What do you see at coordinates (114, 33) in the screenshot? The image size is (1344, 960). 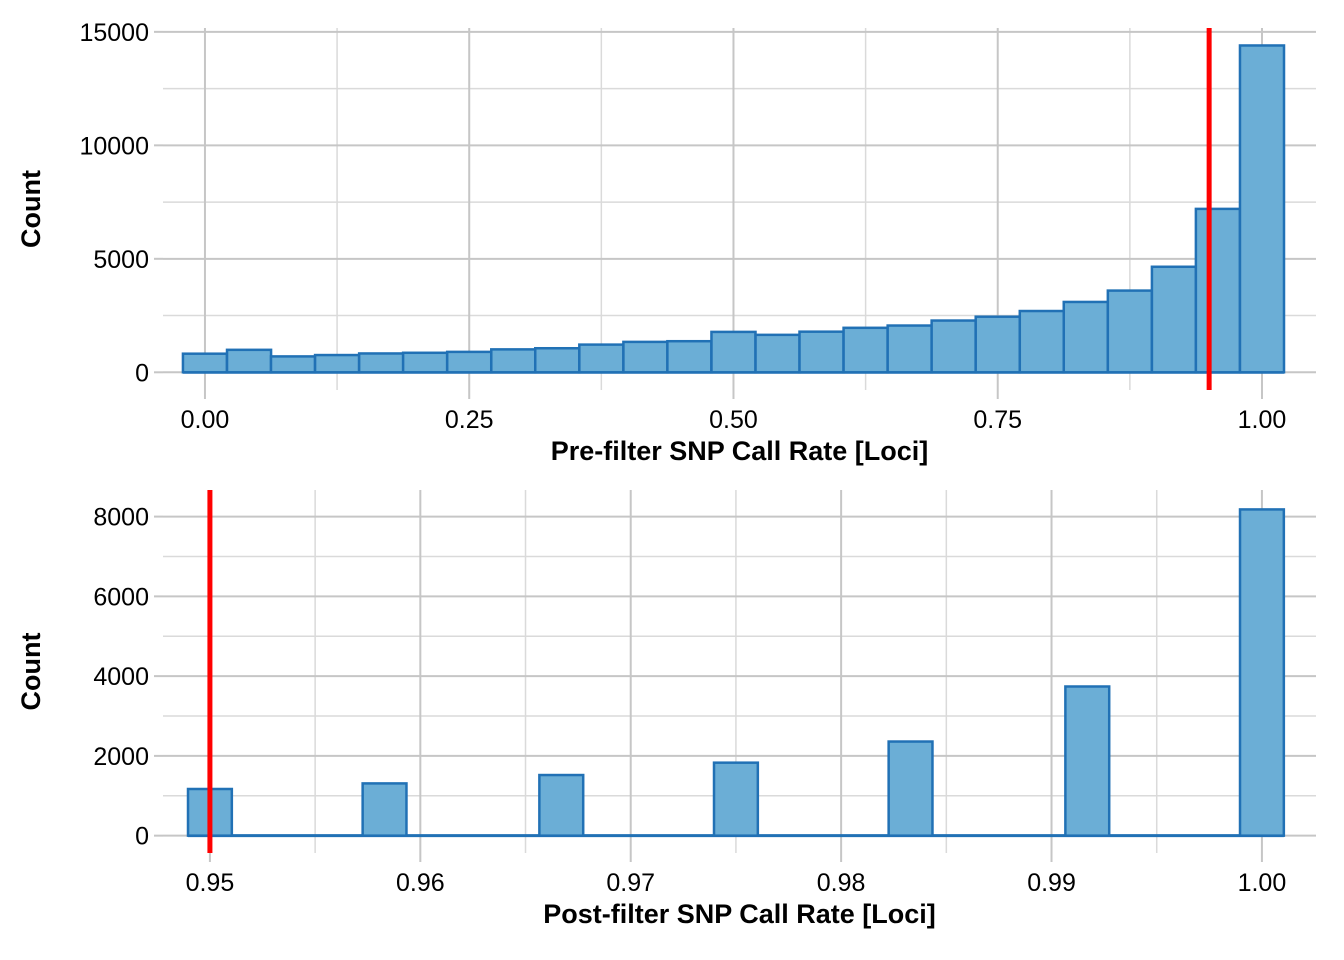 I see `y-tick-label: 15000` at bounding box center [114, 33].